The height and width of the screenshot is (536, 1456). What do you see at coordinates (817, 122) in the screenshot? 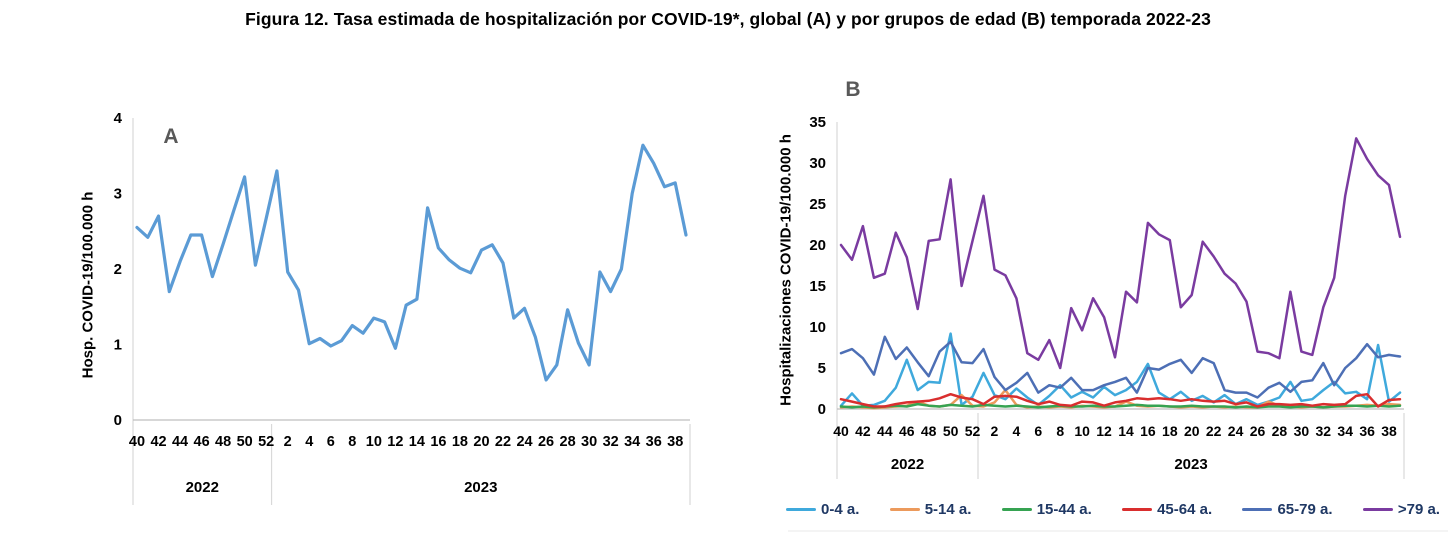
I see `svg-text: 35` at bounding box center [817, 122].